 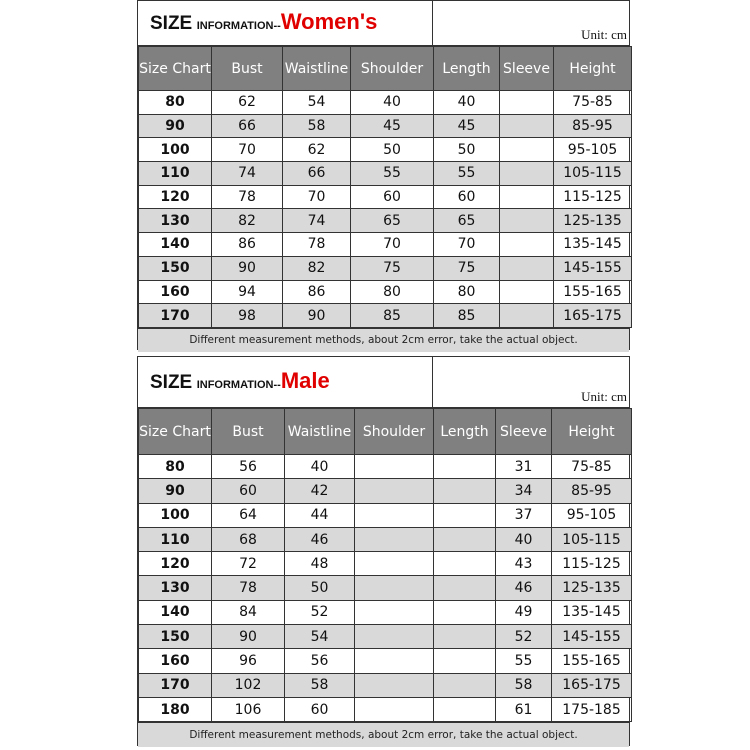 What do you see at coordinates (385, 221) in the screenshot?
I see `table-row: 130 82 74 65 65 125-135` at bounding box center [385, 221].